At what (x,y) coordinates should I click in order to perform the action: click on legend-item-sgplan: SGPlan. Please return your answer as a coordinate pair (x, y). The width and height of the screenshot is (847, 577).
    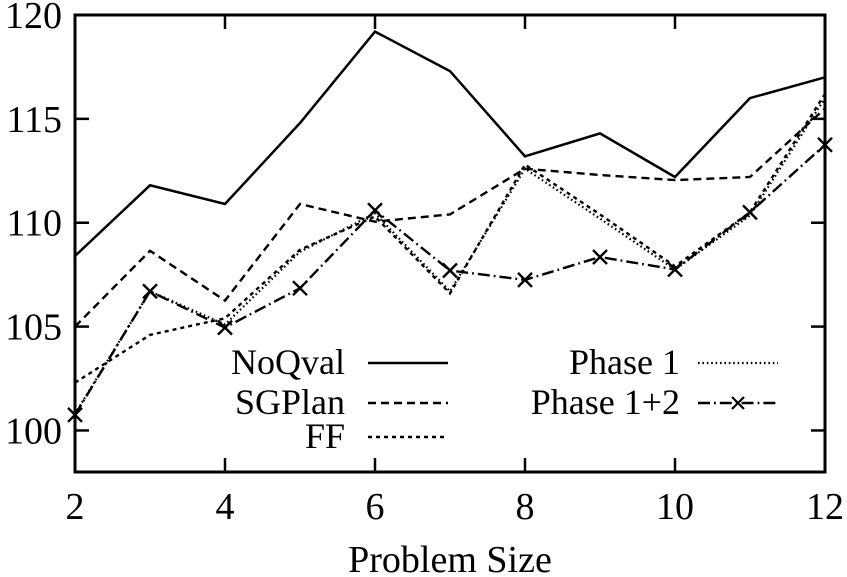
    Looking at the image, I should click on (289, 402).